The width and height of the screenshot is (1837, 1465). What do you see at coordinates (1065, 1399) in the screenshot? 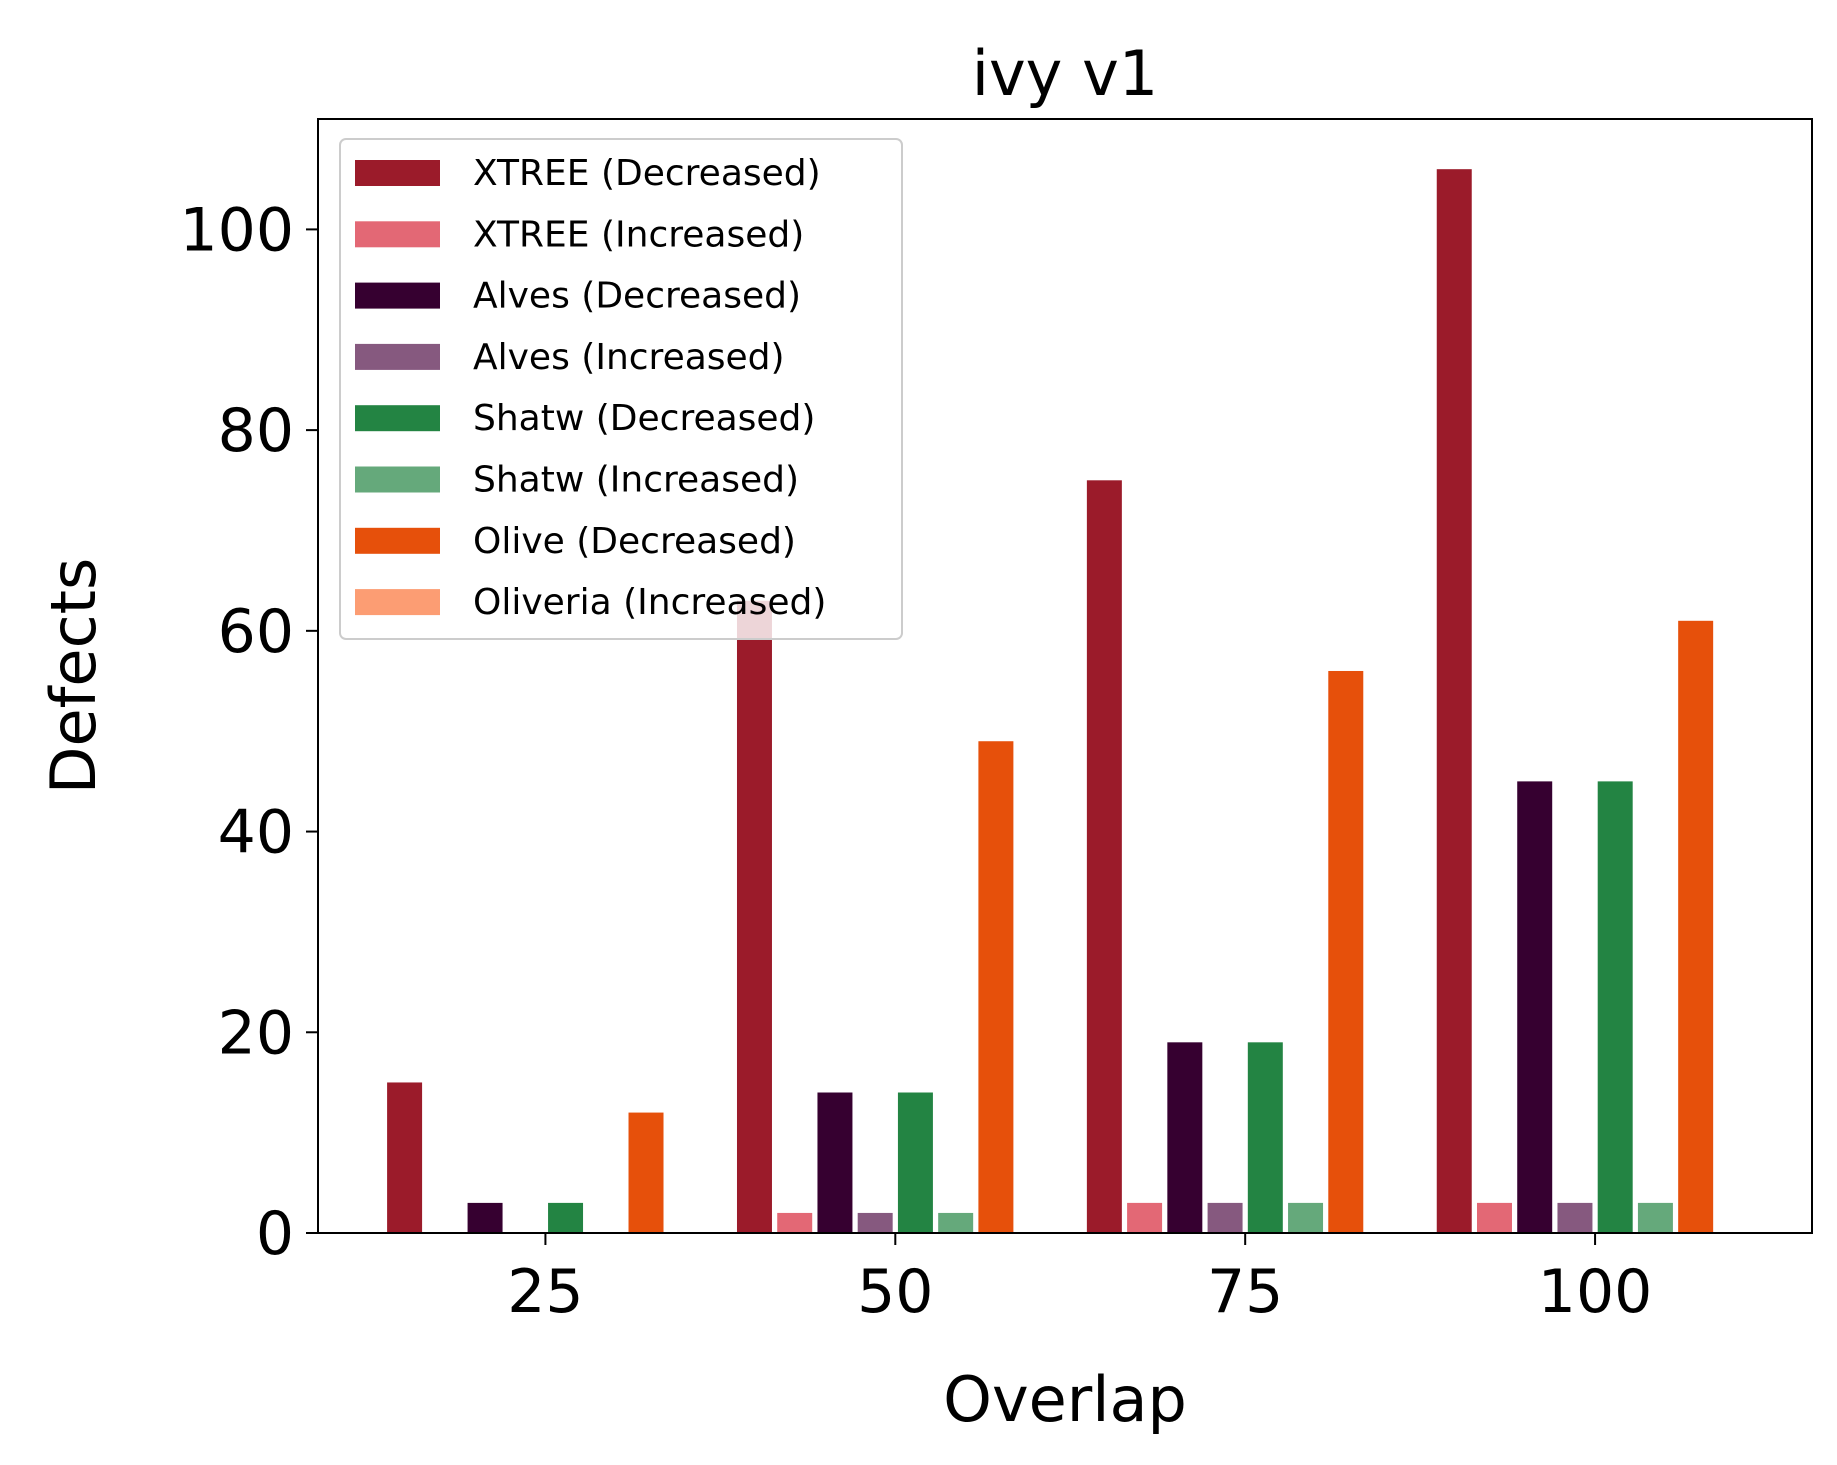
I see `x-axis-label: Overlap` at bounding box center [1065, 1399].